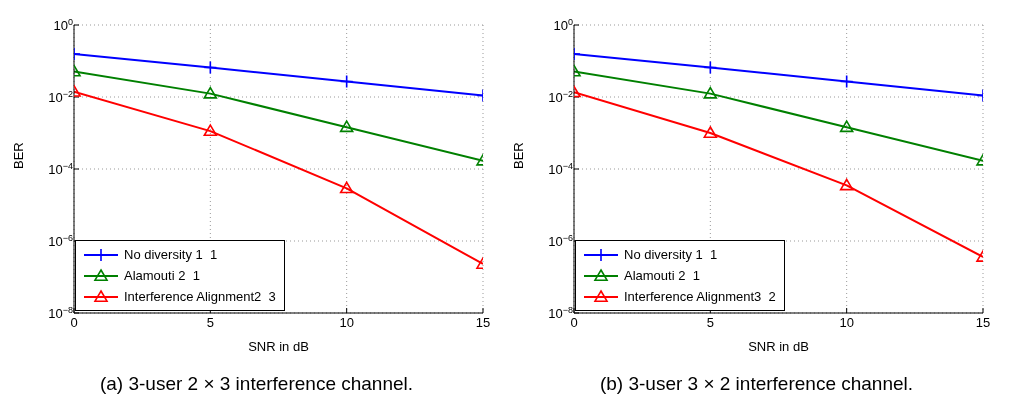  What do you see at coordinates (256, 384) in the screenshot?
I see `text: (a) 3-user 2 × 3 interference channel.` at bounding box center [256, 384].